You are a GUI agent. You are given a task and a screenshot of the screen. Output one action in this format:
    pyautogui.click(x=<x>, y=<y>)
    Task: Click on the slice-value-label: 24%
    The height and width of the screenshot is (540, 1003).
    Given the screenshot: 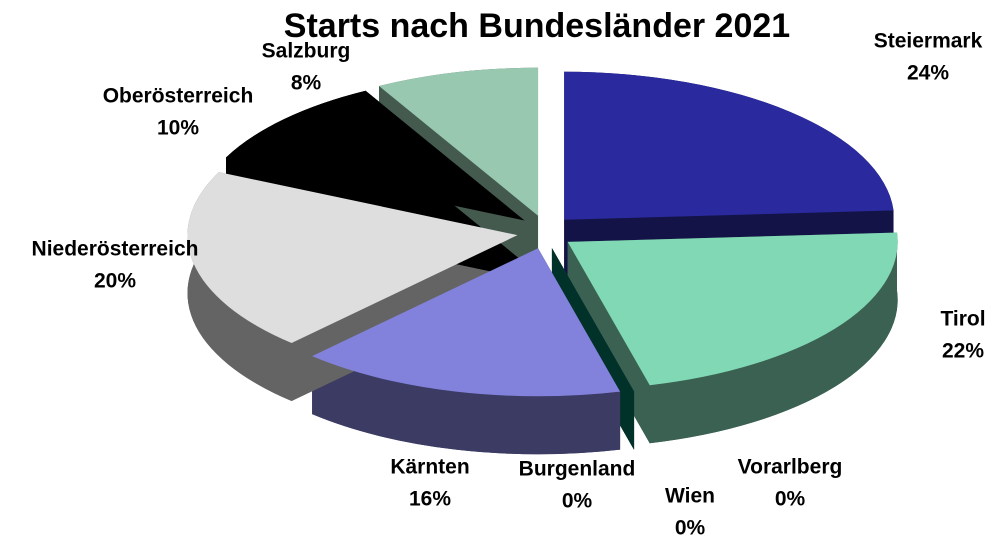 What is the action you would take?
    pyautogui.click(x=928, y=73)
    